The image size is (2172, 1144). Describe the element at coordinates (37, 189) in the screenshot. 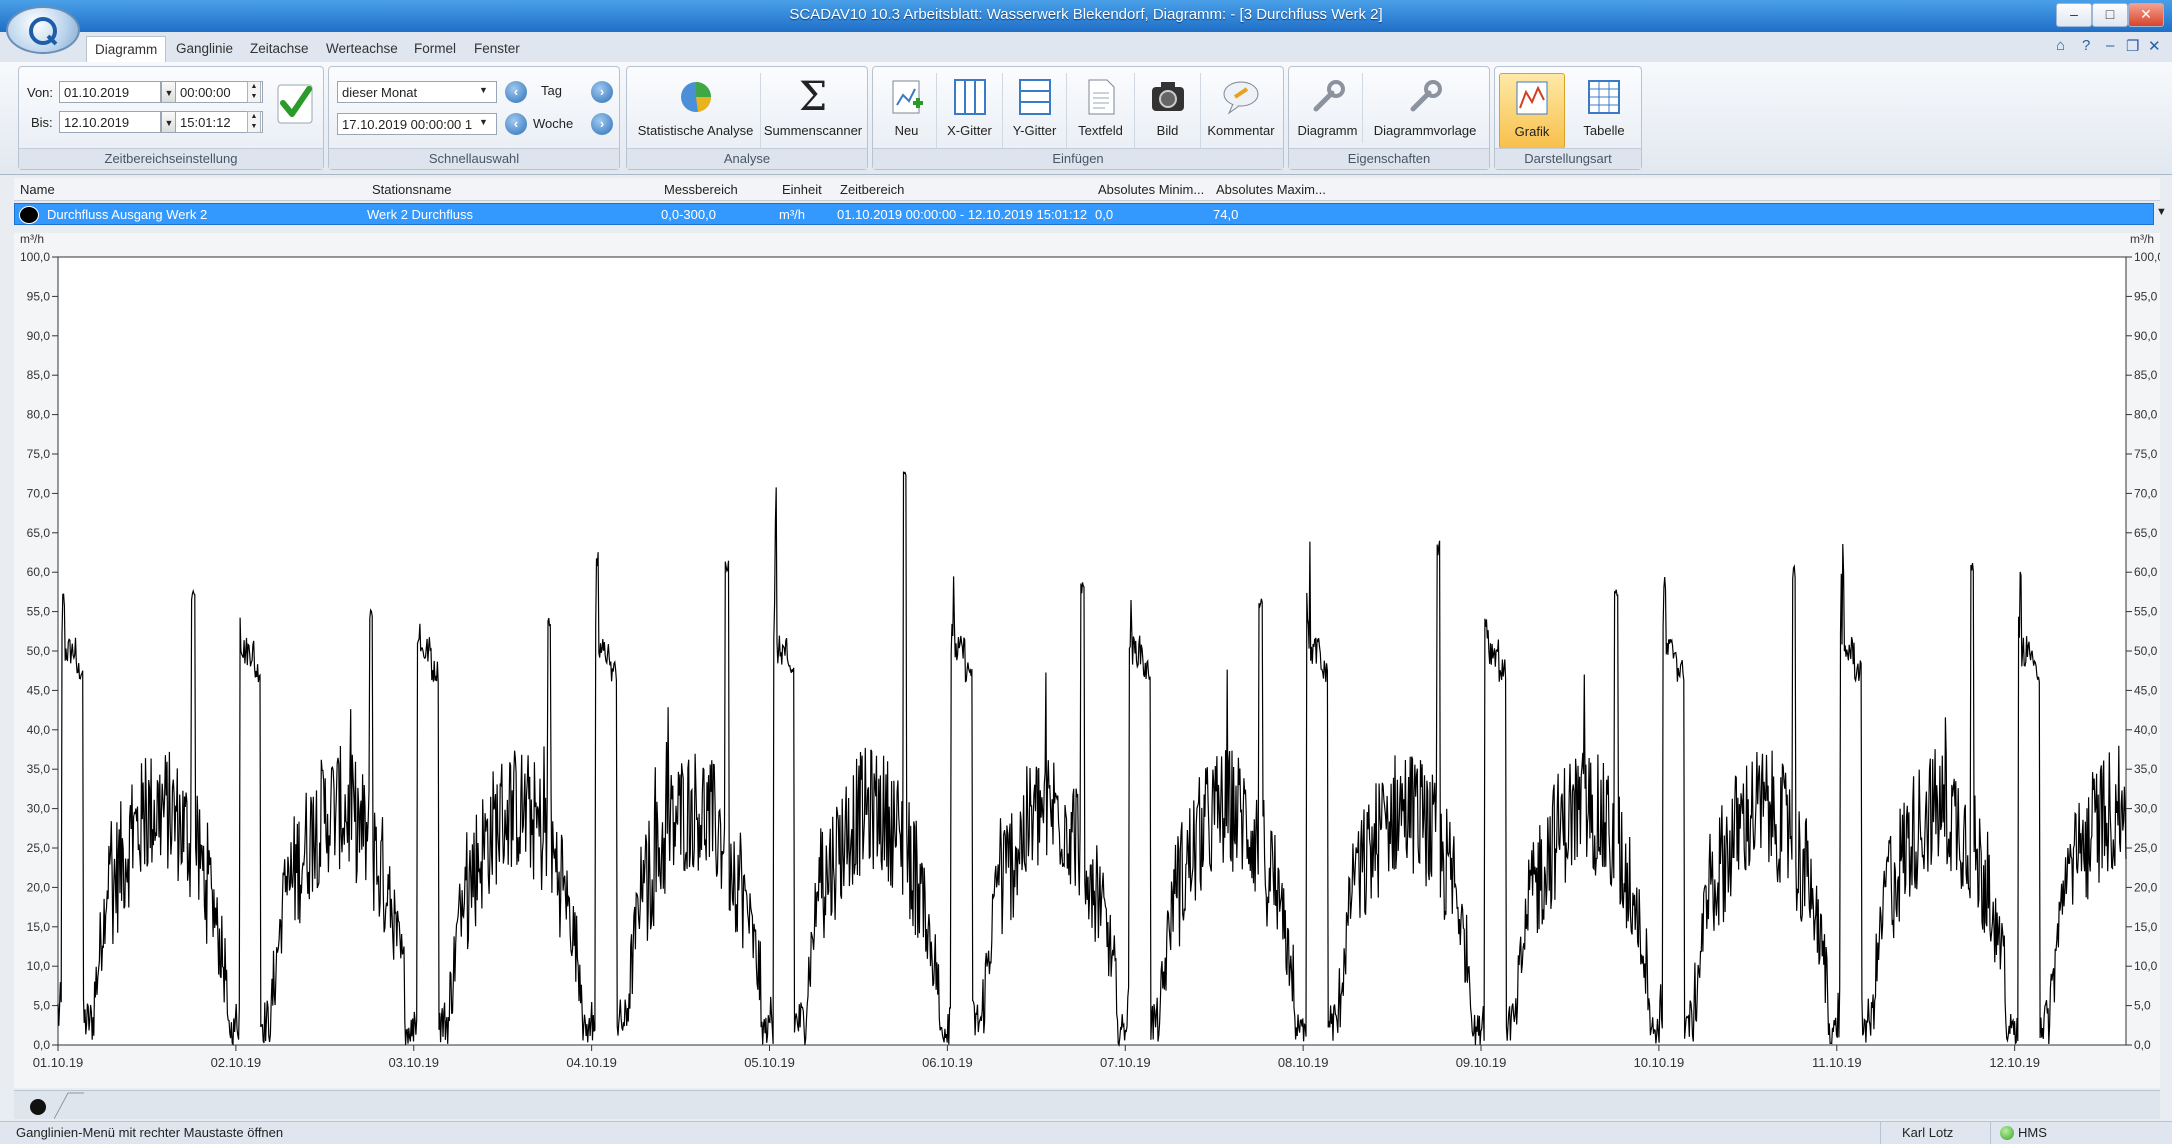

I see `col-name: Name` at that location.